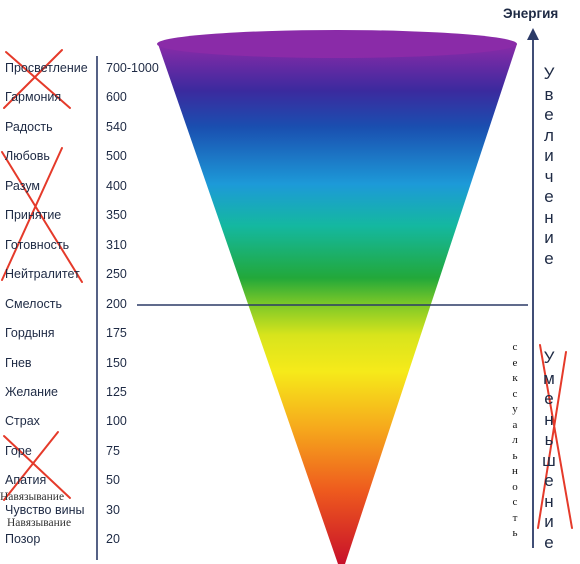 The width and height of the screenshot is (580, 564). Describe the element at coordinates (45, 509) in the screenshot. I see `level-name: Чувство вины` at that location.